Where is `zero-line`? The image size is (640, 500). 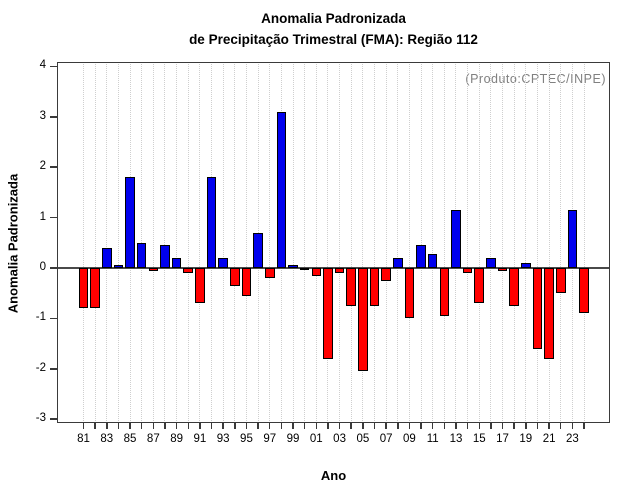 zero-line is located at coordinates (333, 268).